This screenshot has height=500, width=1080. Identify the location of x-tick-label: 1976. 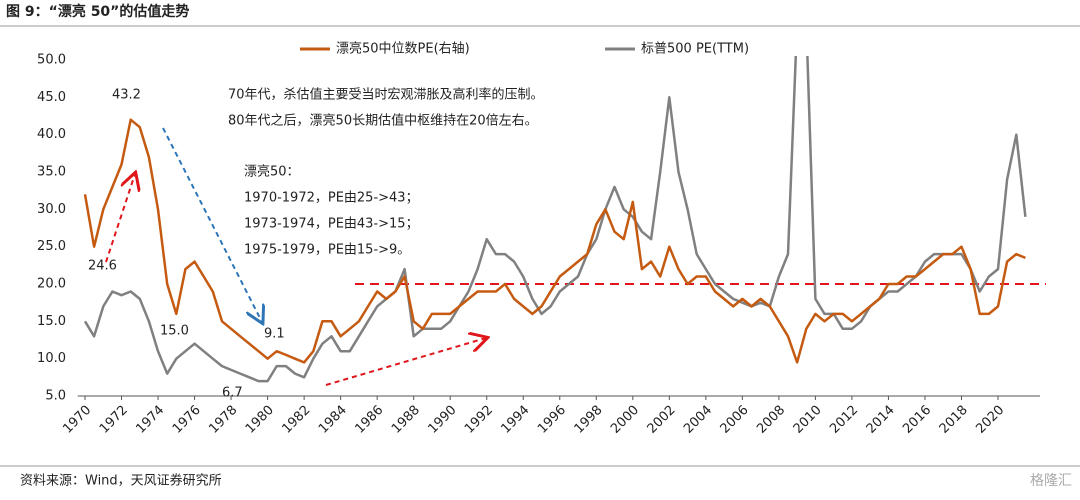
(187, 420).